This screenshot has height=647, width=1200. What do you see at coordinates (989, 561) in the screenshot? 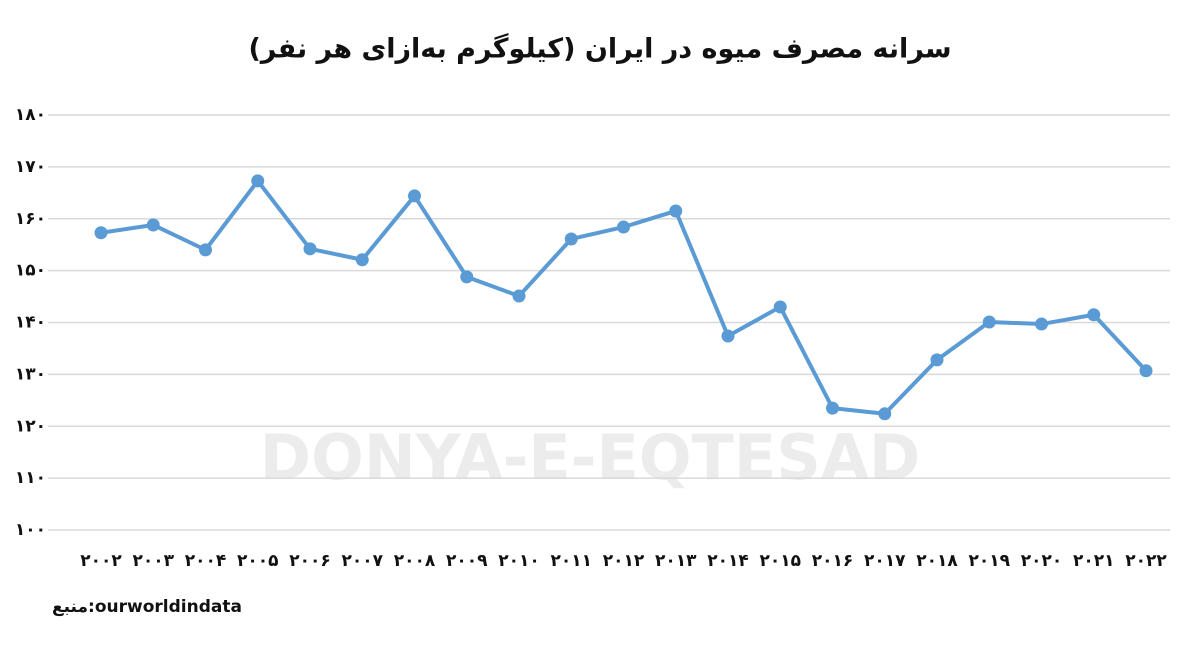
I see `x-tick-label: ۲۰۱۹` at bounding box center [989, 561].